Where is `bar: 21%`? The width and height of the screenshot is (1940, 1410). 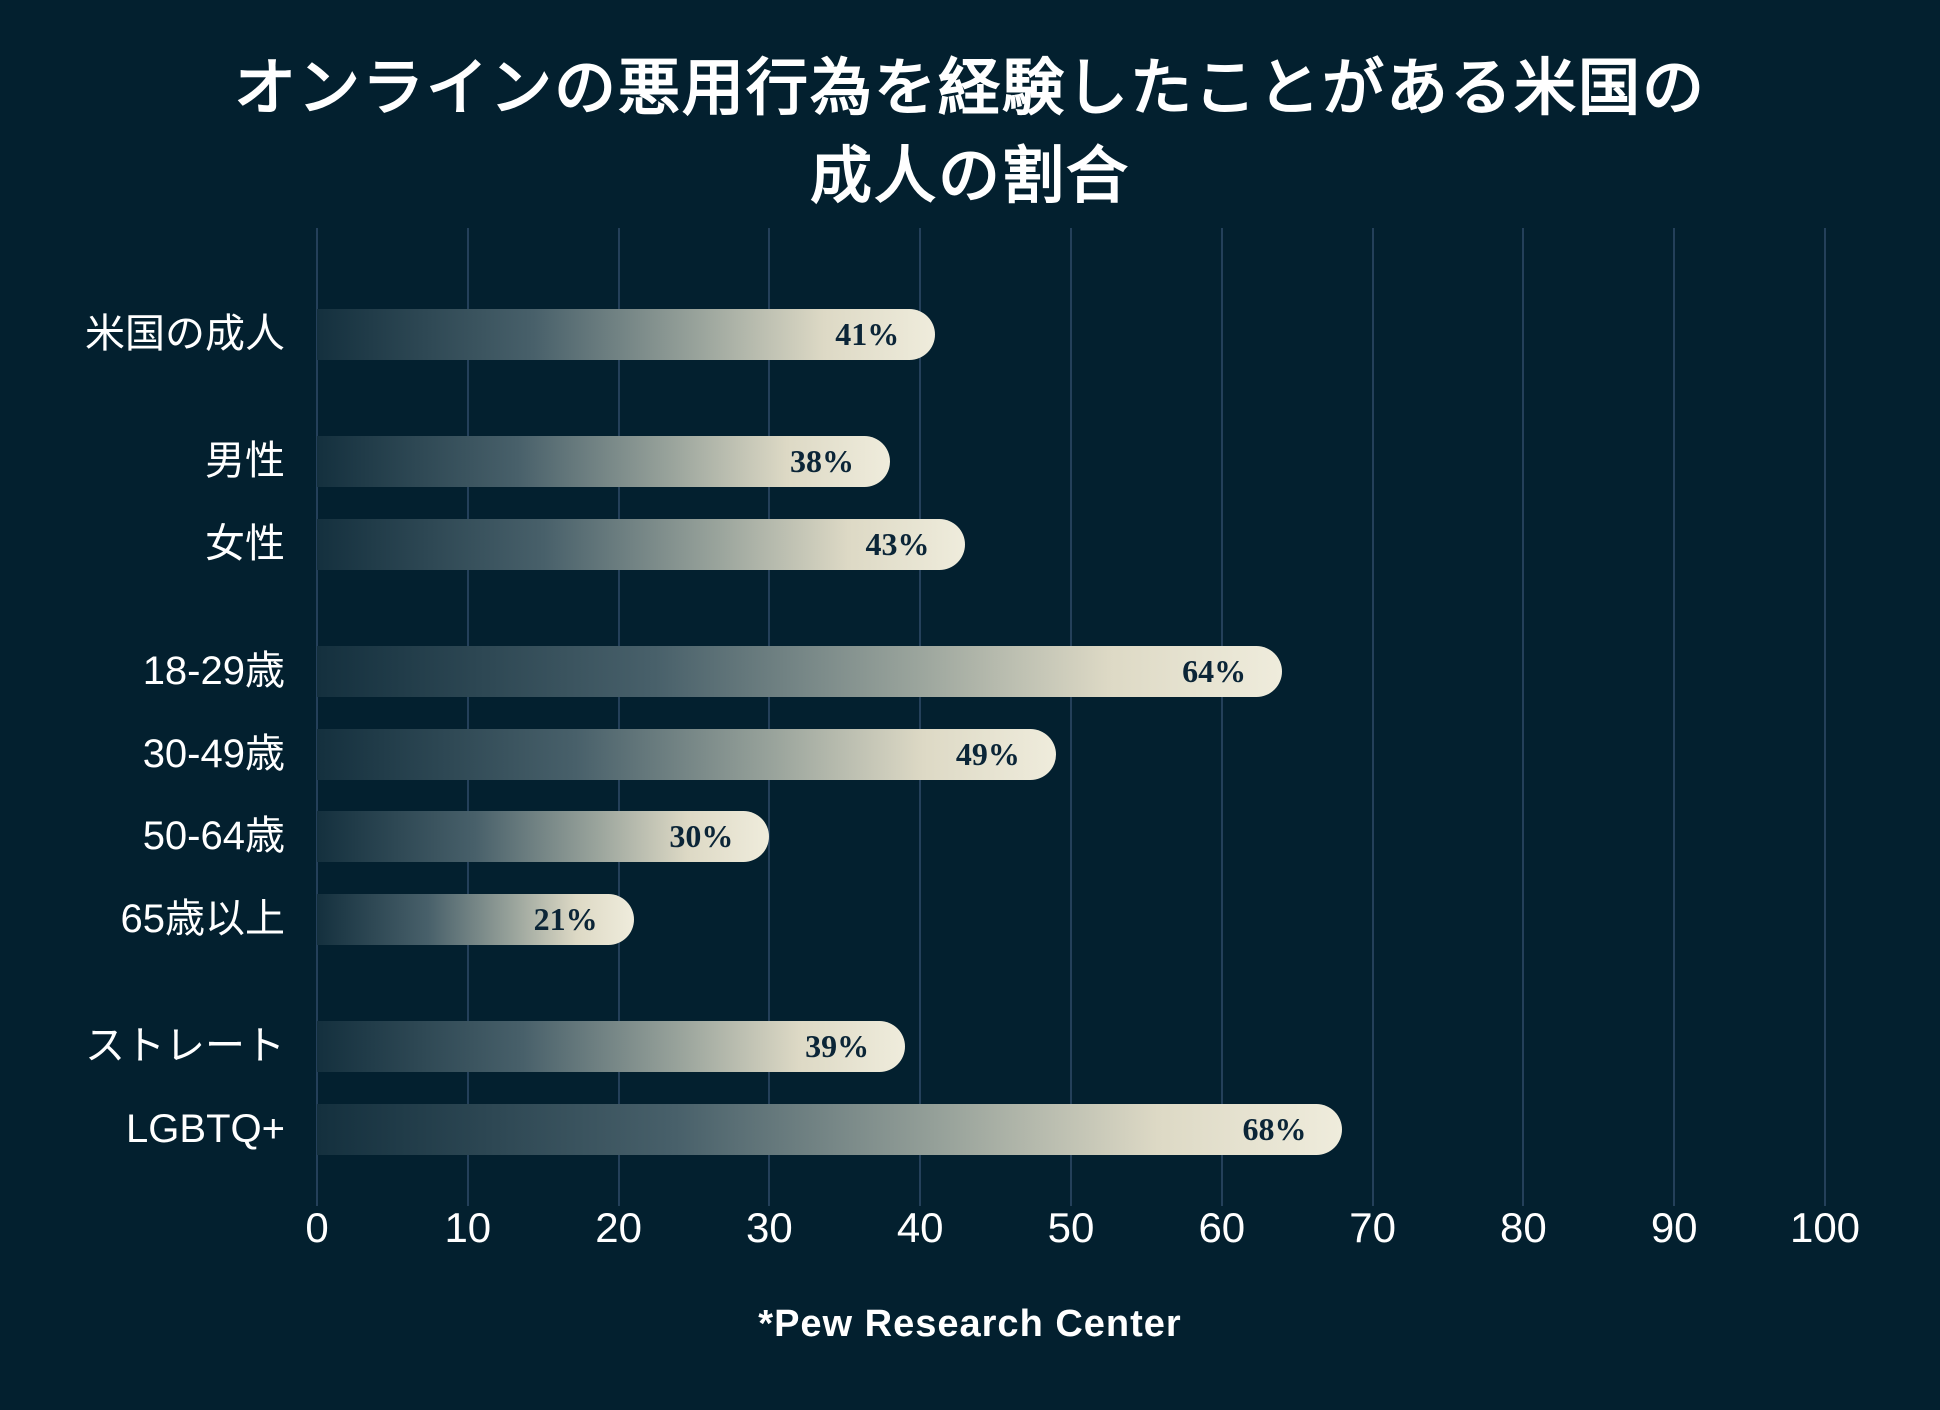 bar: 21% is located at coordinates (475, 919).